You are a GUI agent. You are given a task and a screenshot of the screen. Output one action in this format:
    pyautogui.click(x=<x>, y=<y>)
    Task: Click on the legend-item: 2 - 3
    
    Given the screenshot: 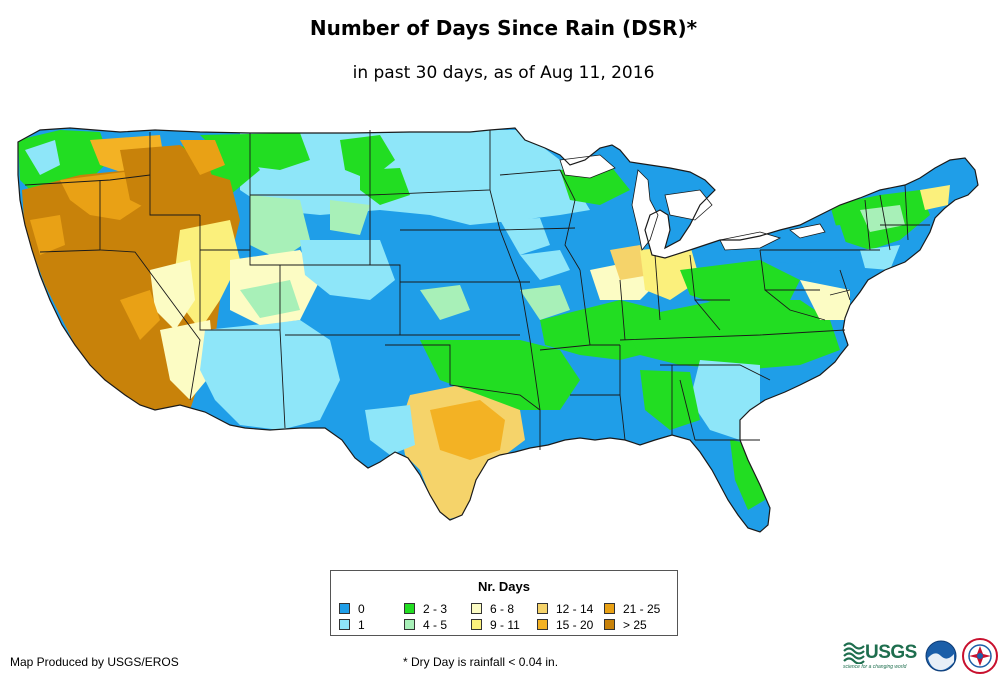 What is the action you would take?
    pyautogui.click(x=425, y=609)
    